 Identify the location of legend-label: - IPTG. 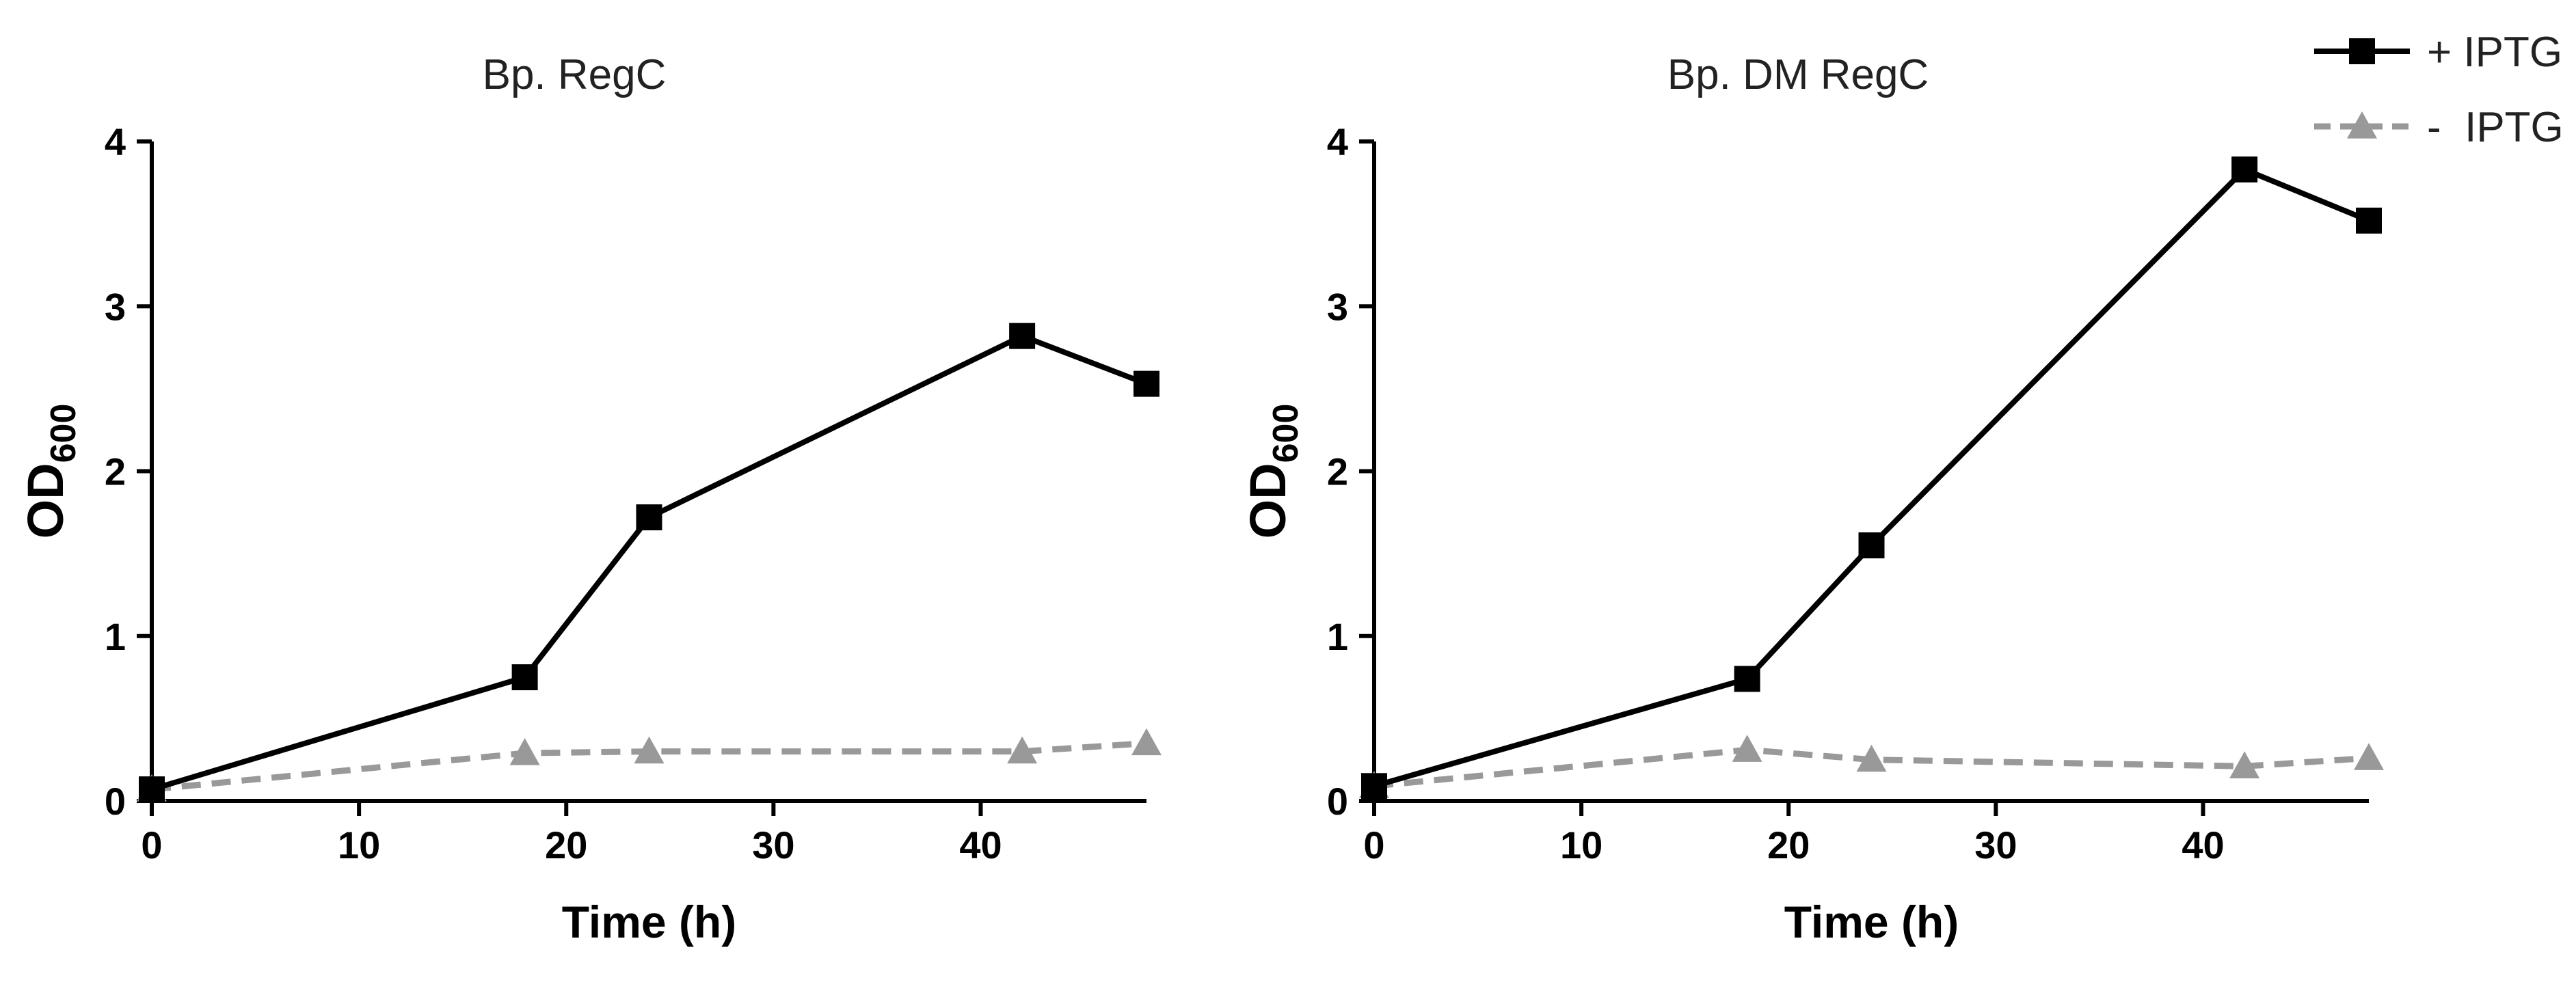
(2495, 128).